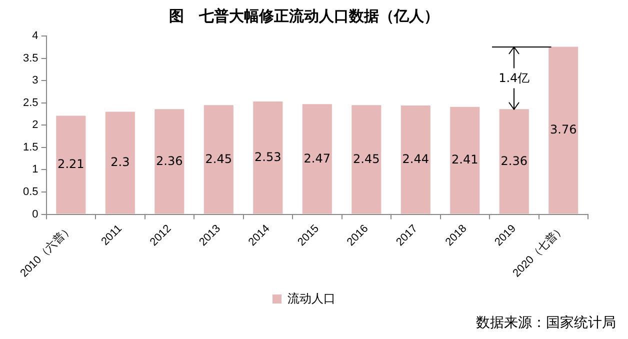 This screenshot has height=339, width=628. What do you see at coordinates (546, 323) in the screenshot?
I see `source-note: 数据来源：国家统计局` at bounding box center [546, 323].